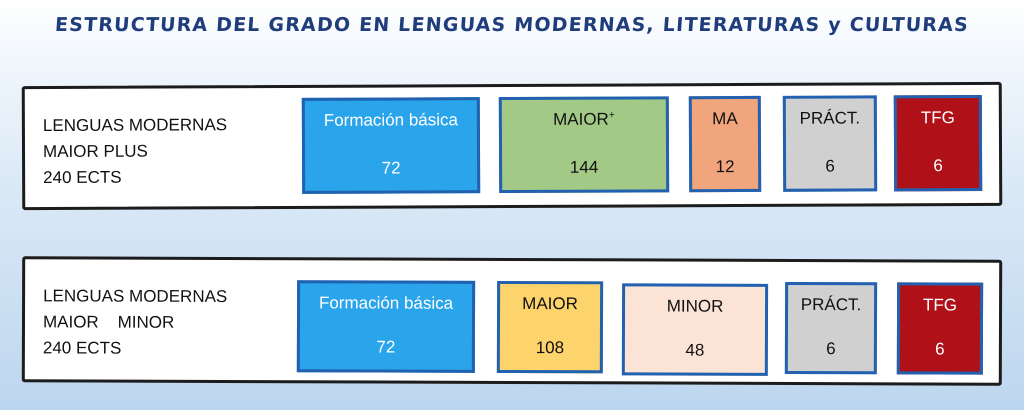  Describe the element at coordinates (550, 348) in the screenshot. I see `block-ects: 108` at that location.